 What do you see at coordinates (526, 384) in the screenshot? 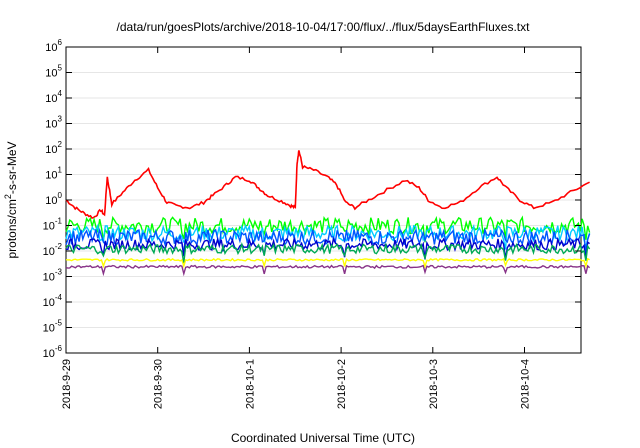
I see `x-tick-label: 2018-10-4` at bounding box center [526, 384].